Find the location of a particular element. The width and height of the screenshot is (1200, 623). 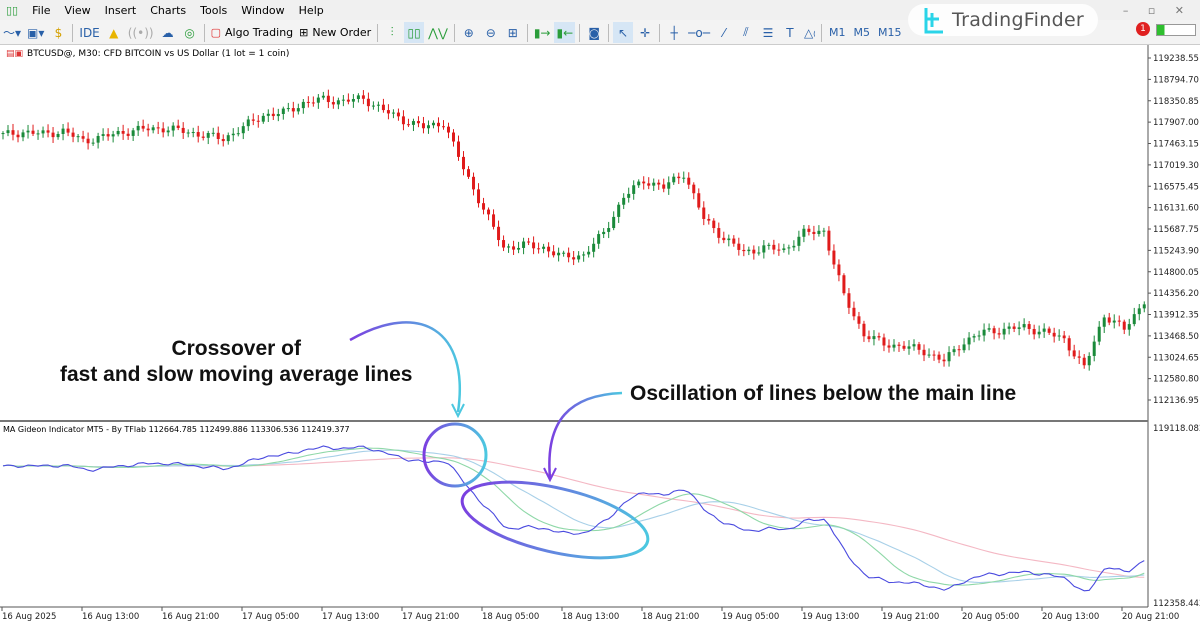

timeframe-m15: M15 is located at coordinates (890, 32).